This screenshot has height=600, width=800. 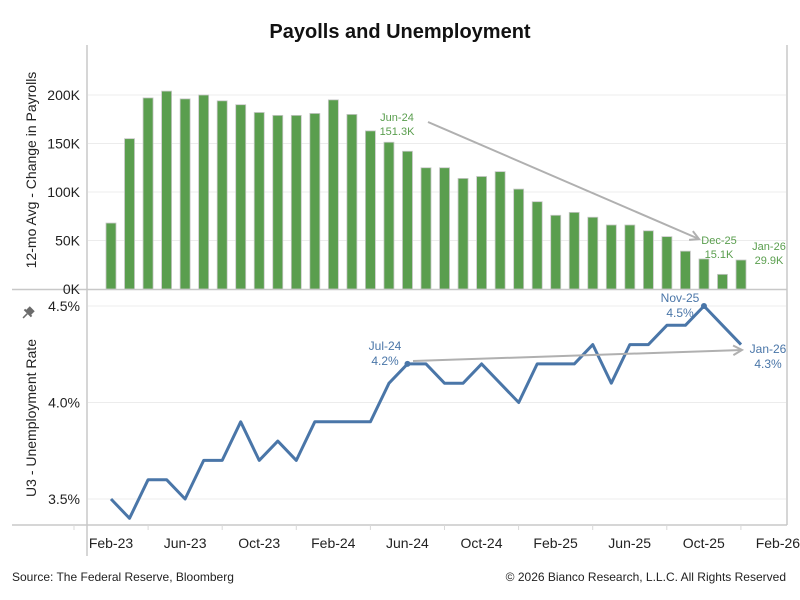 What do you see at coordinates (398, 132) in the screenshot?
I see `payrolls-annotation-value: 151.3K` at bounding box center [398, 132].